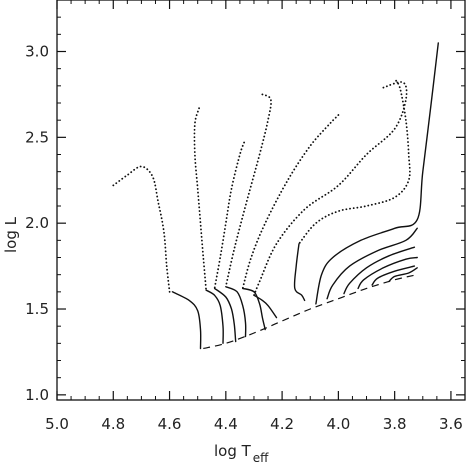 Image resolution: width=474 pixels, height=471 pixels. I want to click on x-tick-label: 4.8, so click(113, 424).